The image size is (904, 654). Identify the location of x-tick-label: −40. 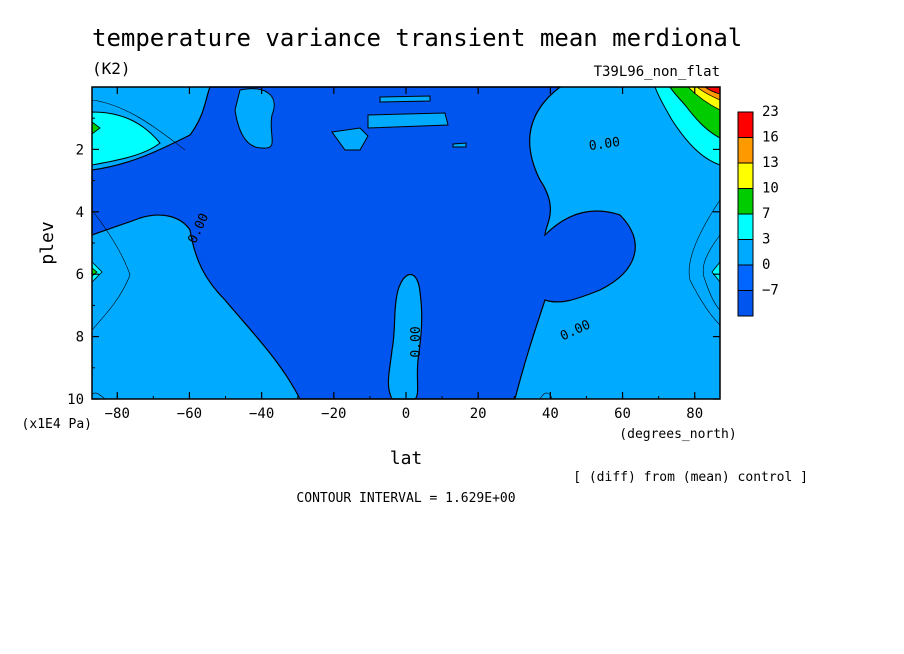
(261, 414).